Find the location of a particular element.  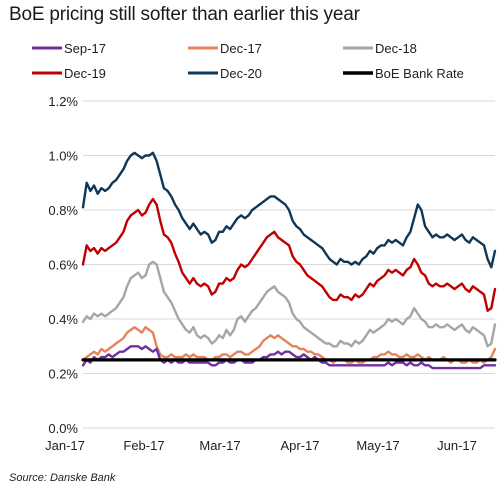

legend-item: BoE Bank Rate is located at coordinates (403, 73).